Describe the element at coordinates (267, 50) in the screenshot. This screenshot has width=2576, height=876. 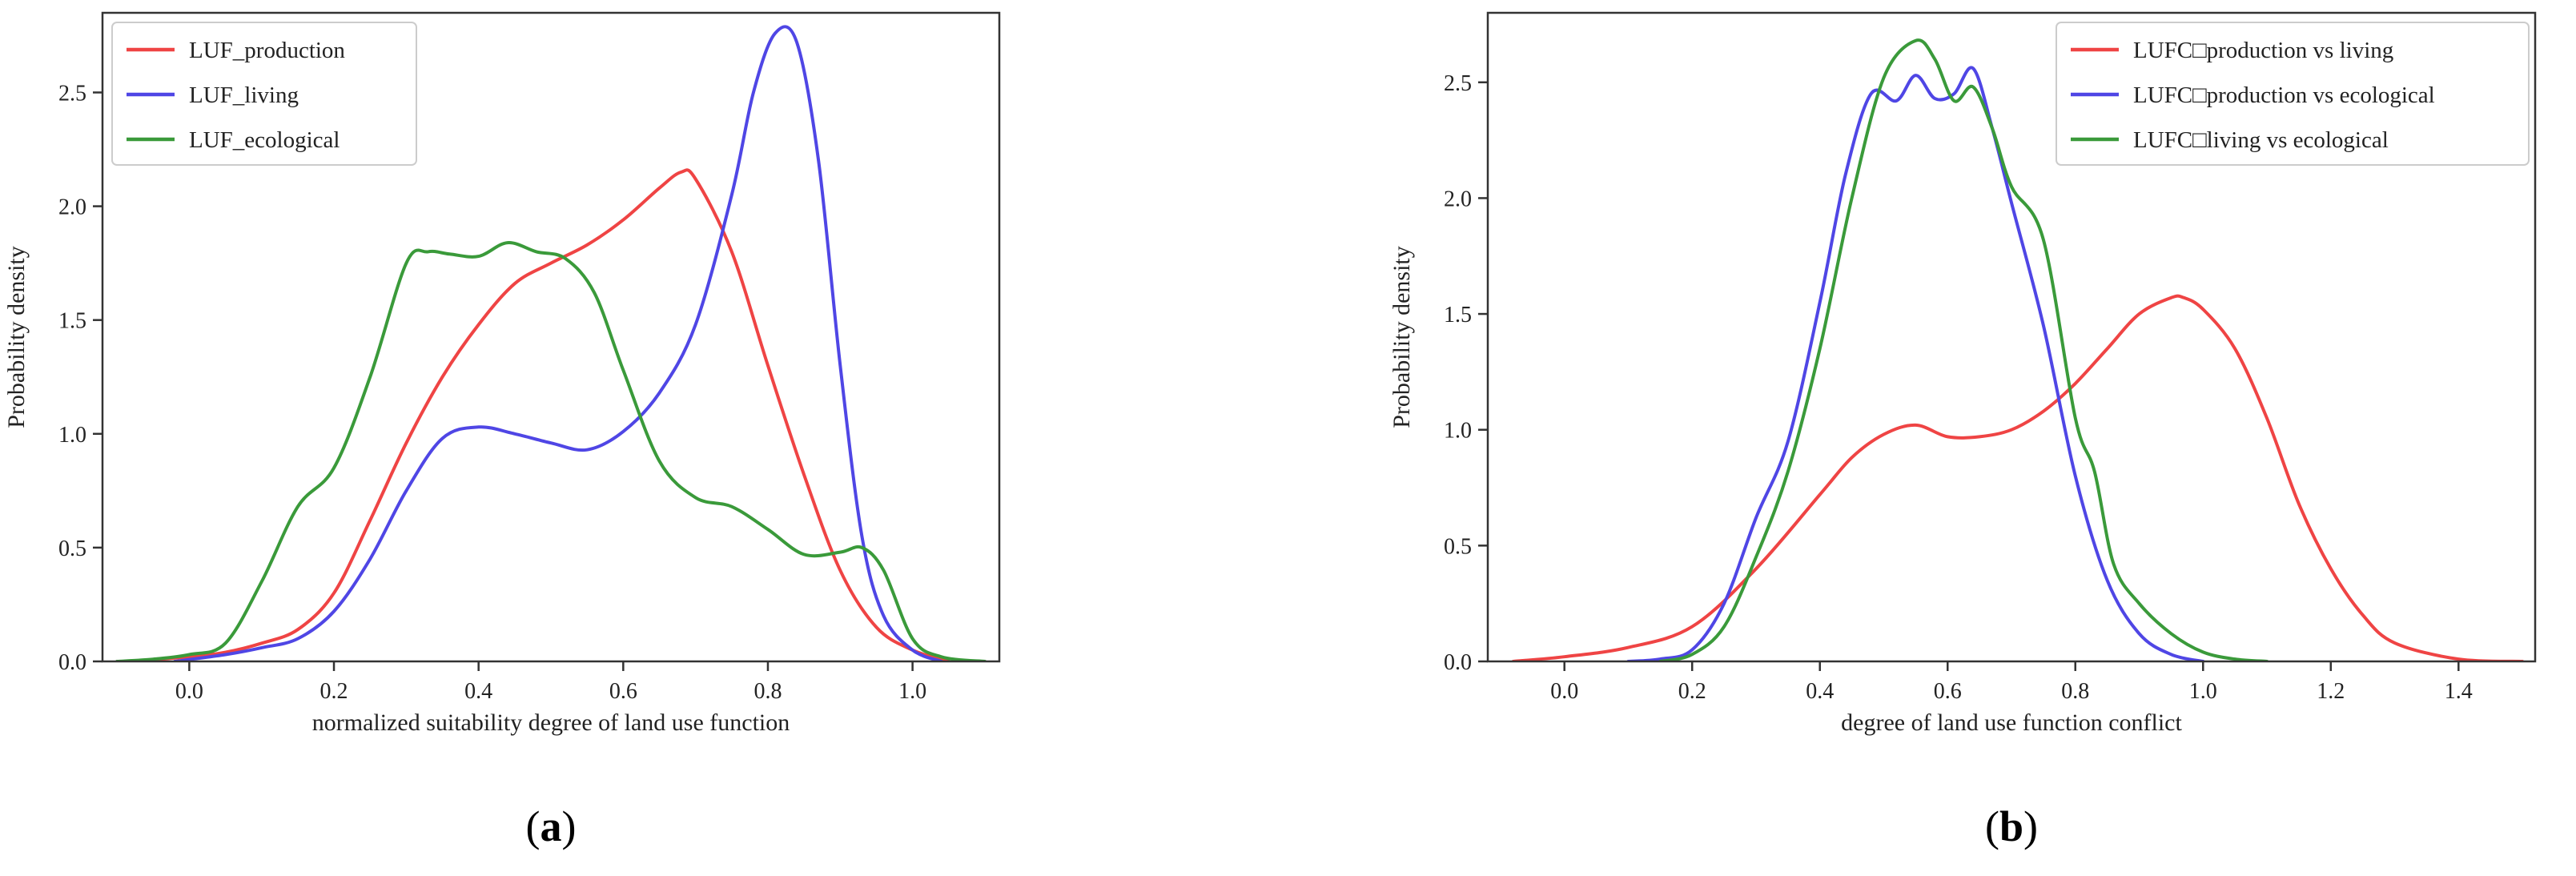
I see `legend-entry: LUF_production` at that location.